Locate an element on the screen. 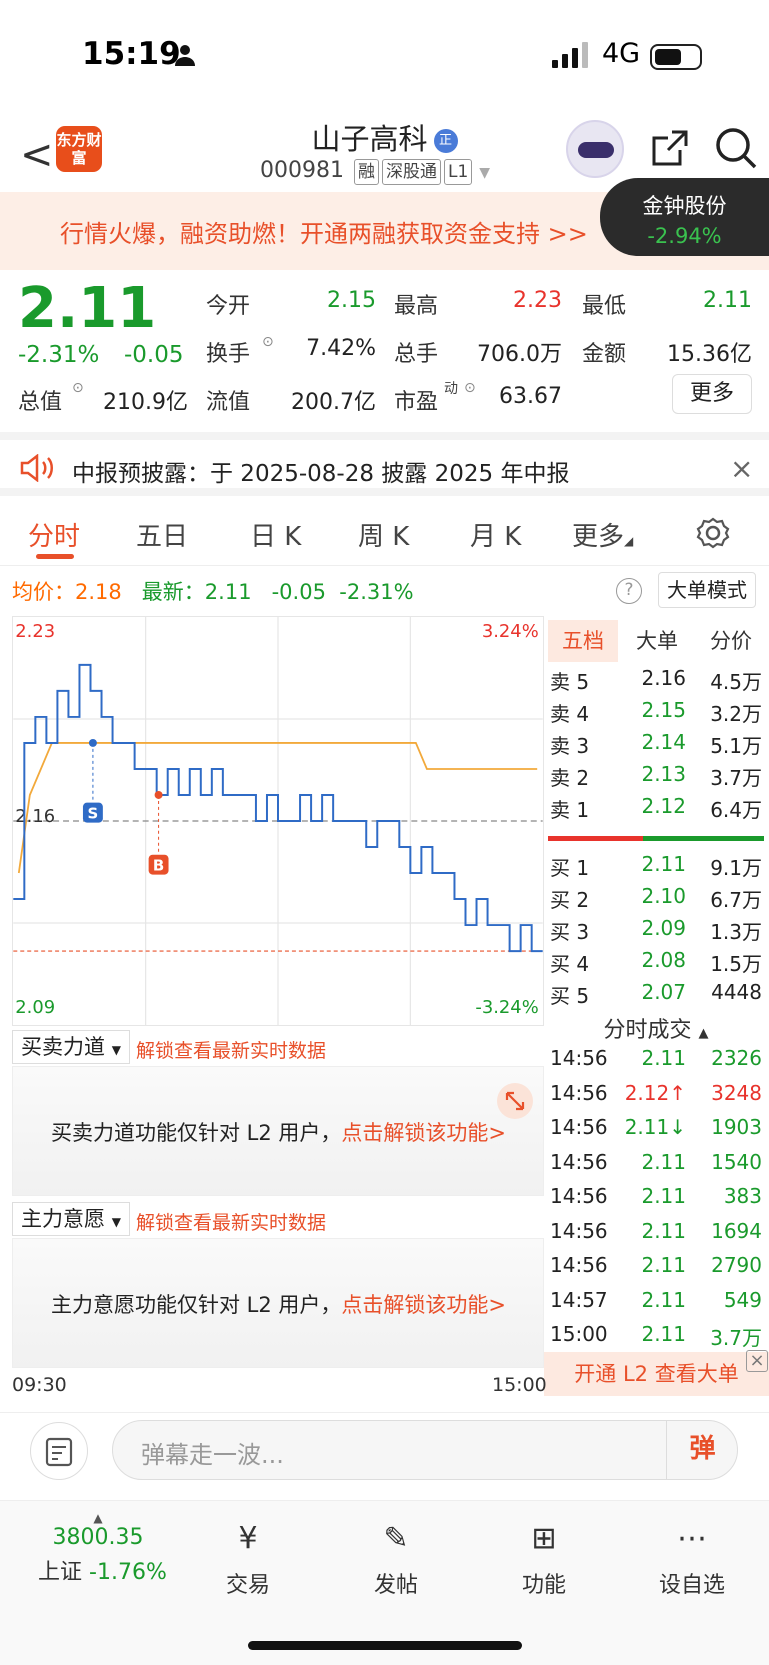 Image resolution: width=769 pixels, height=1665 pixels. related-stock-pill: 金钟股份 -2.94% is located at coordinates (684, 217).